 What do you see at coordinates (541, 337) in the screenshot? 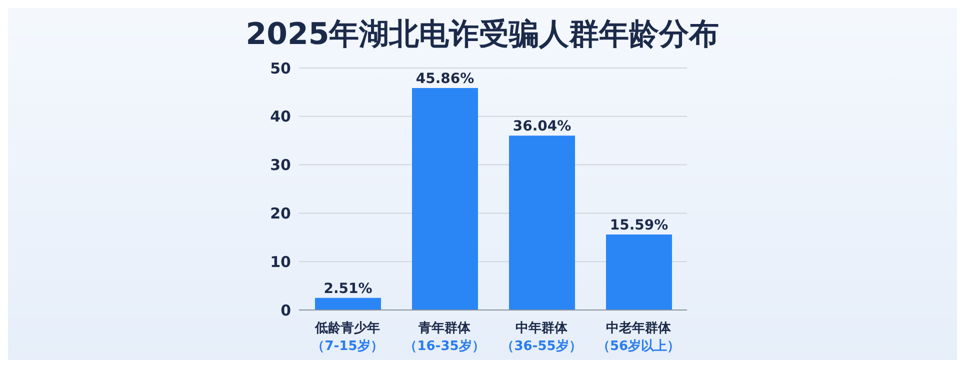
I see `x-tick-label: 中年群体（36-55岁）` at bounding box center [541, 337].